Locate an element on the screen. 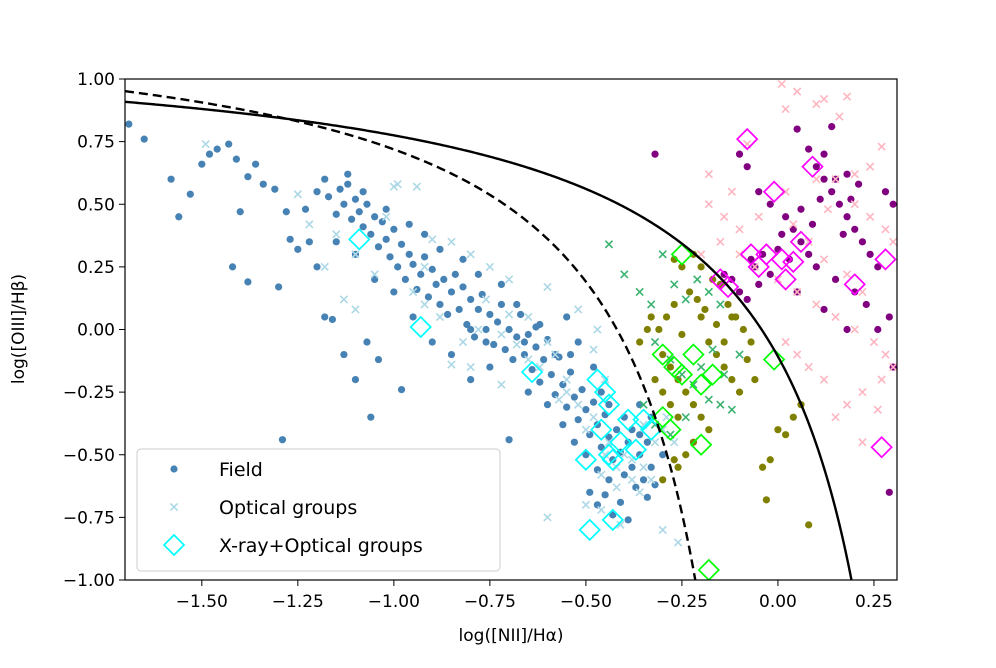 The image size is (996, 668). legend-label: Optical groups is located at coordinates (288, 508).